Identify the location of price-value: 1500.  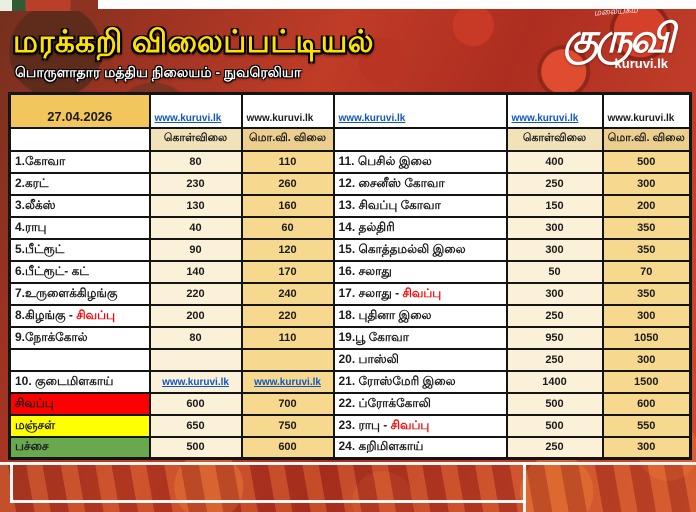
(646, 381).